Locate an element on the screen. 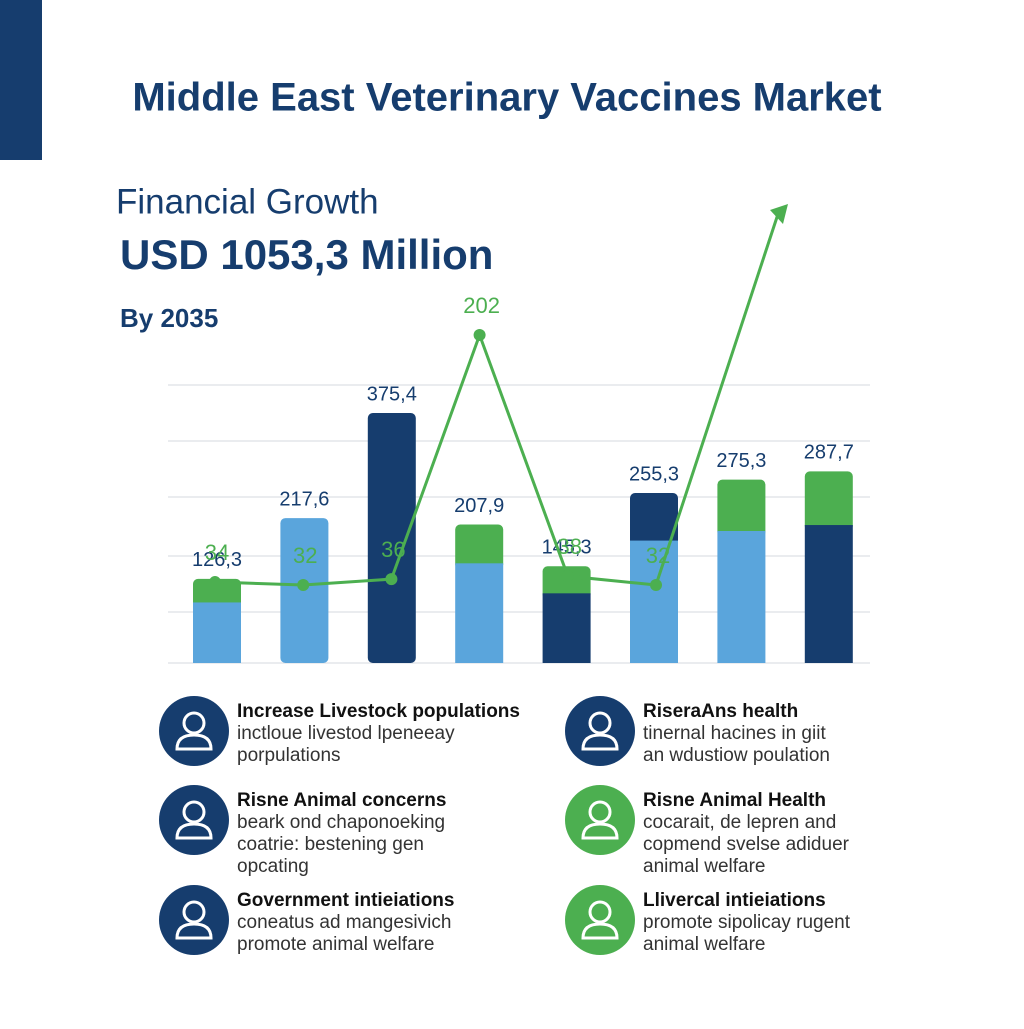 Image resolution: width=1024 pixels, height=1029 pixels. feature-title: Llivercal intieiations is located at coordinates (734, 900).